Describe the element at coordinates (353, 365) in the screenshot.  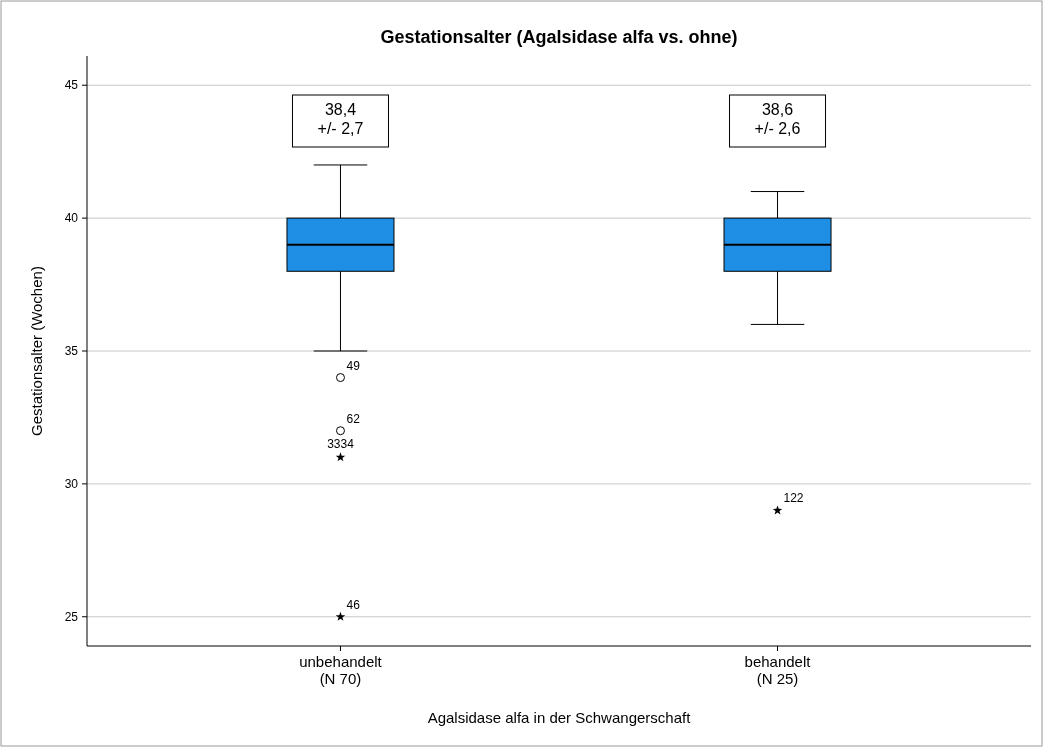
I see `annotation: 49` at that location.